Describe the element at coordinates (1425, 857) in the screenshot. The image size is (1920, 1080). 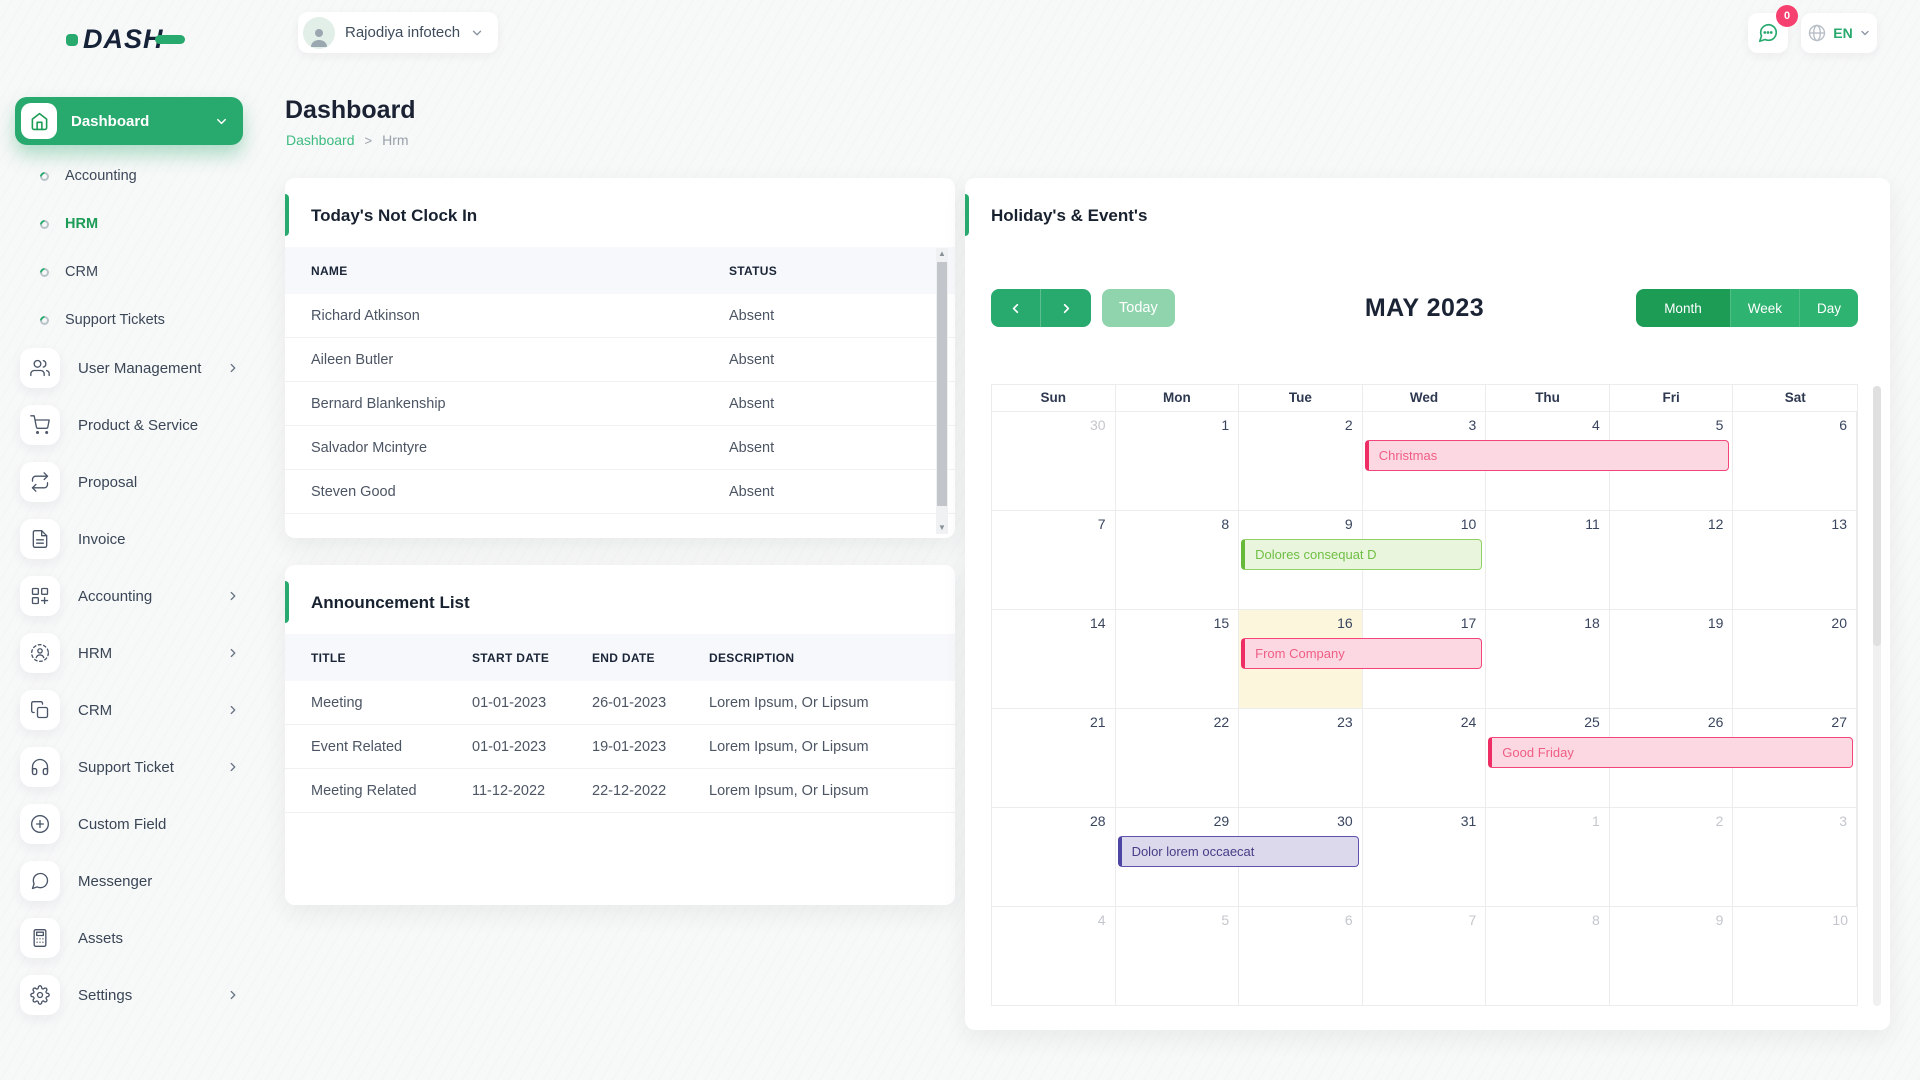
I see `calendar-day-cell: 31` at that location.